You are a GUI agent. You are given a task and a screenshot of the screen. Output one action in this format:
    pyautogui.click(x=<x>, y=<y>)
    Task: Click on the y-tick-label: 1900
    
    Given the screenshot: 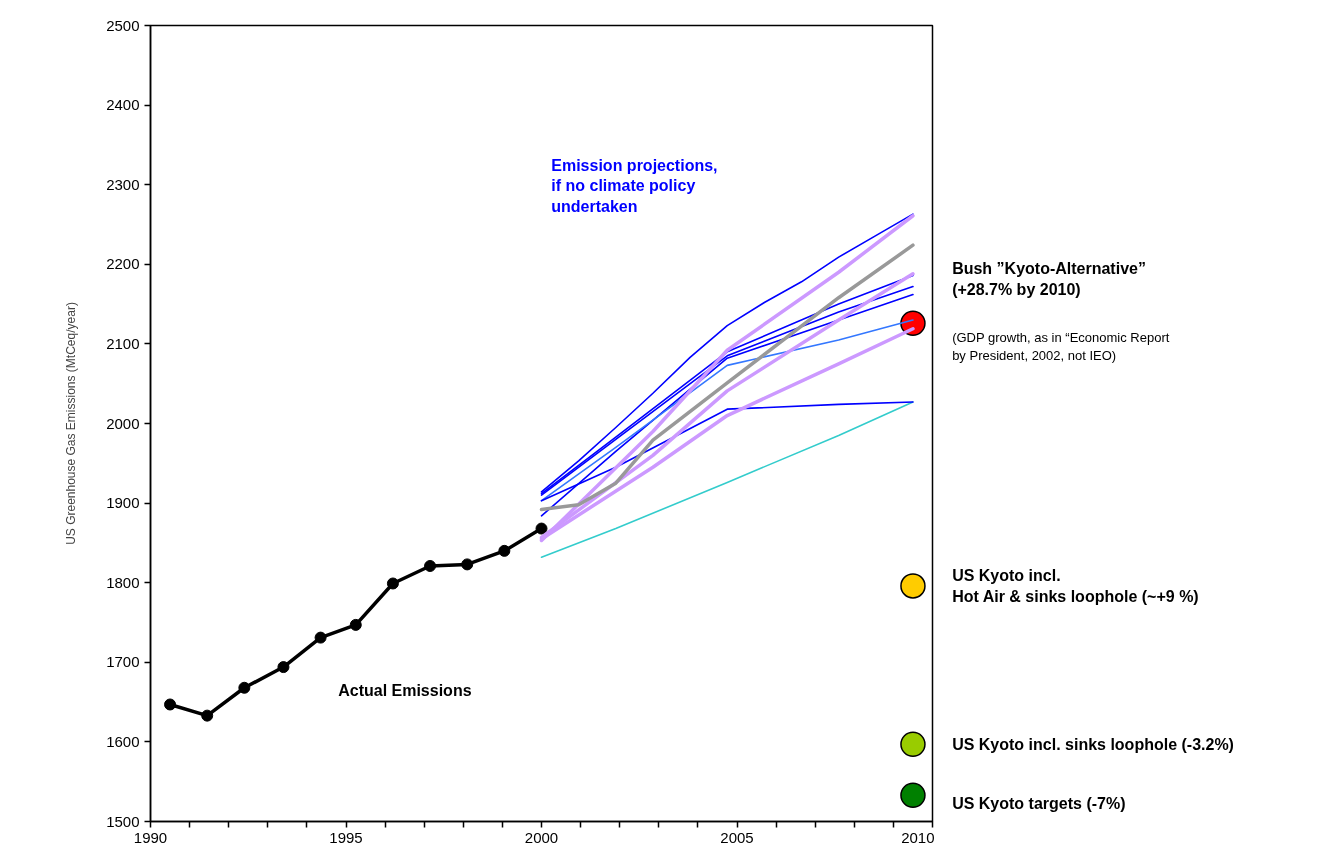 What is the action you would take?
    pyautogui.click(x=123, y=503)
    